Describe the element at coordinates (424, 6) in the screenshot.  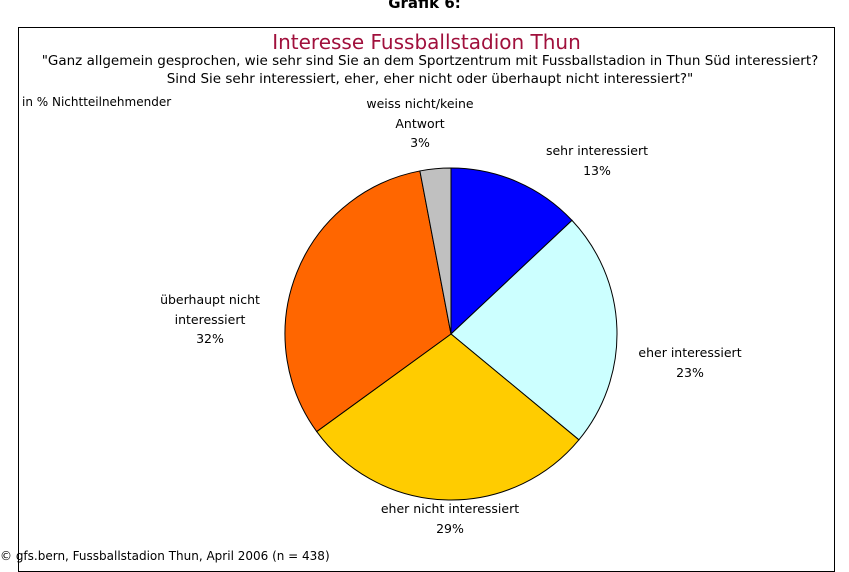
I see `heading: Grafik 6:` at that location.